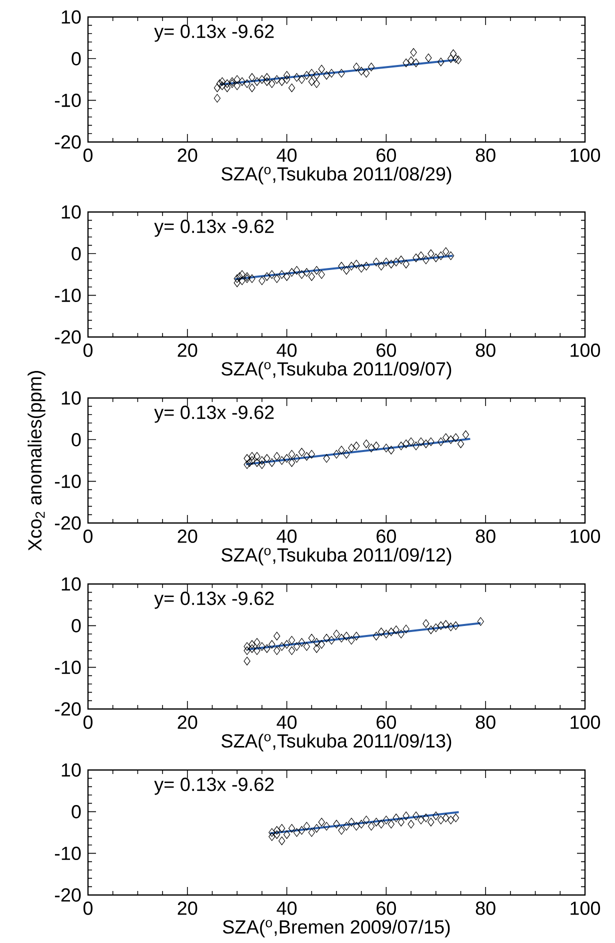 The height and width of the screenshot is (943, 615). I want to click on x-tick-label: 80, so click(486, 155).